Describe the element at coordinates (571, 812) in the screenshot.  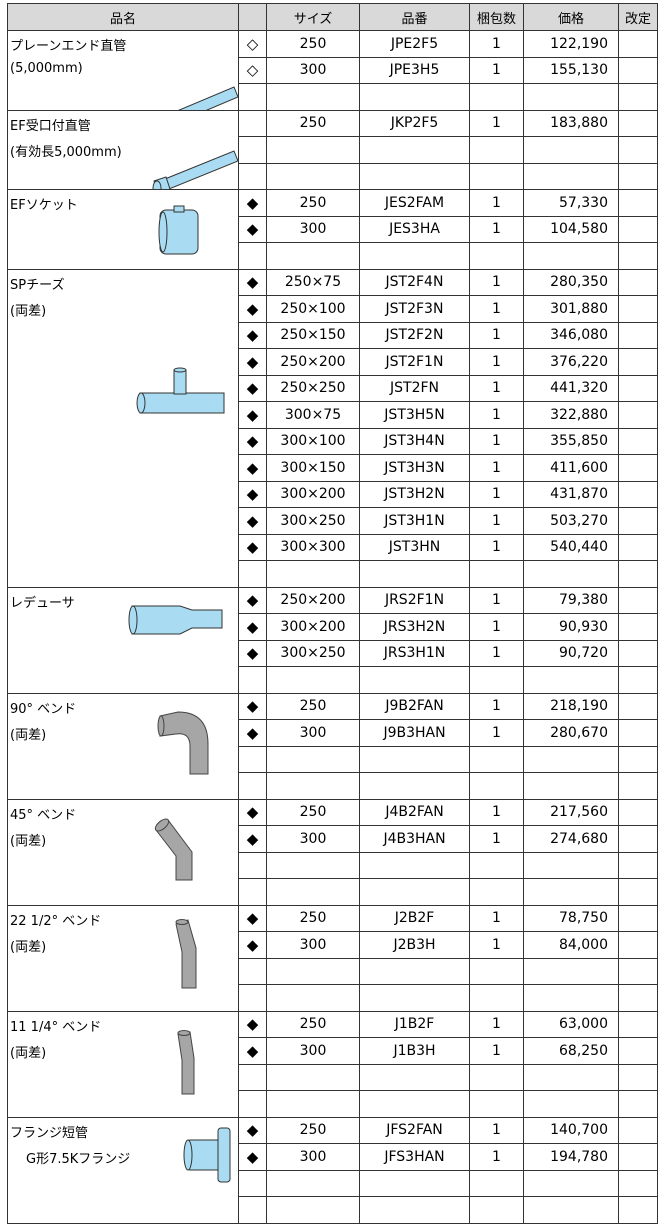
I see `price-cell: 217,560` at that location.